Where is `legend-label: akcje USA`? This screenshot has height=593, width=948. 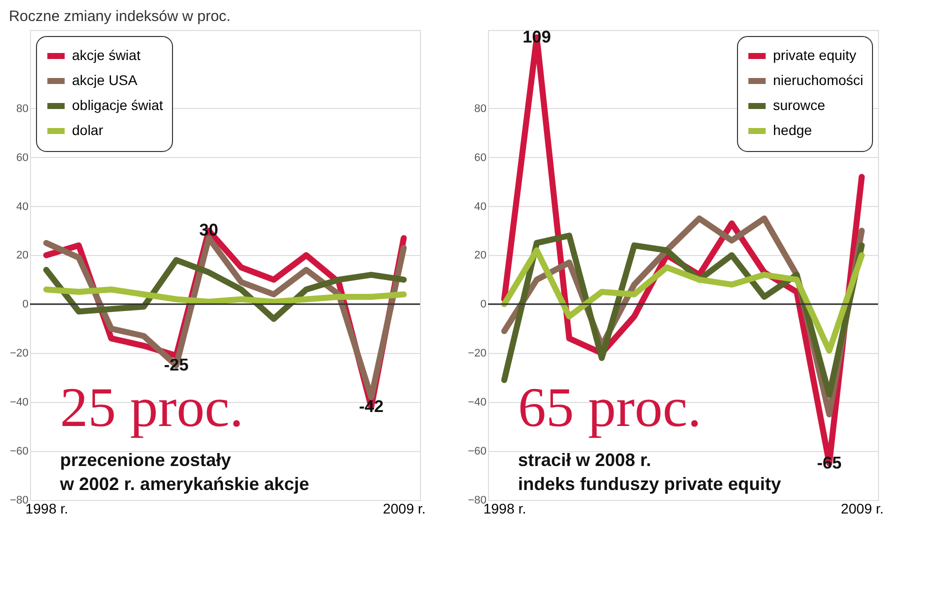
legend-label: akcje USA is located at coordinates (105, 80).